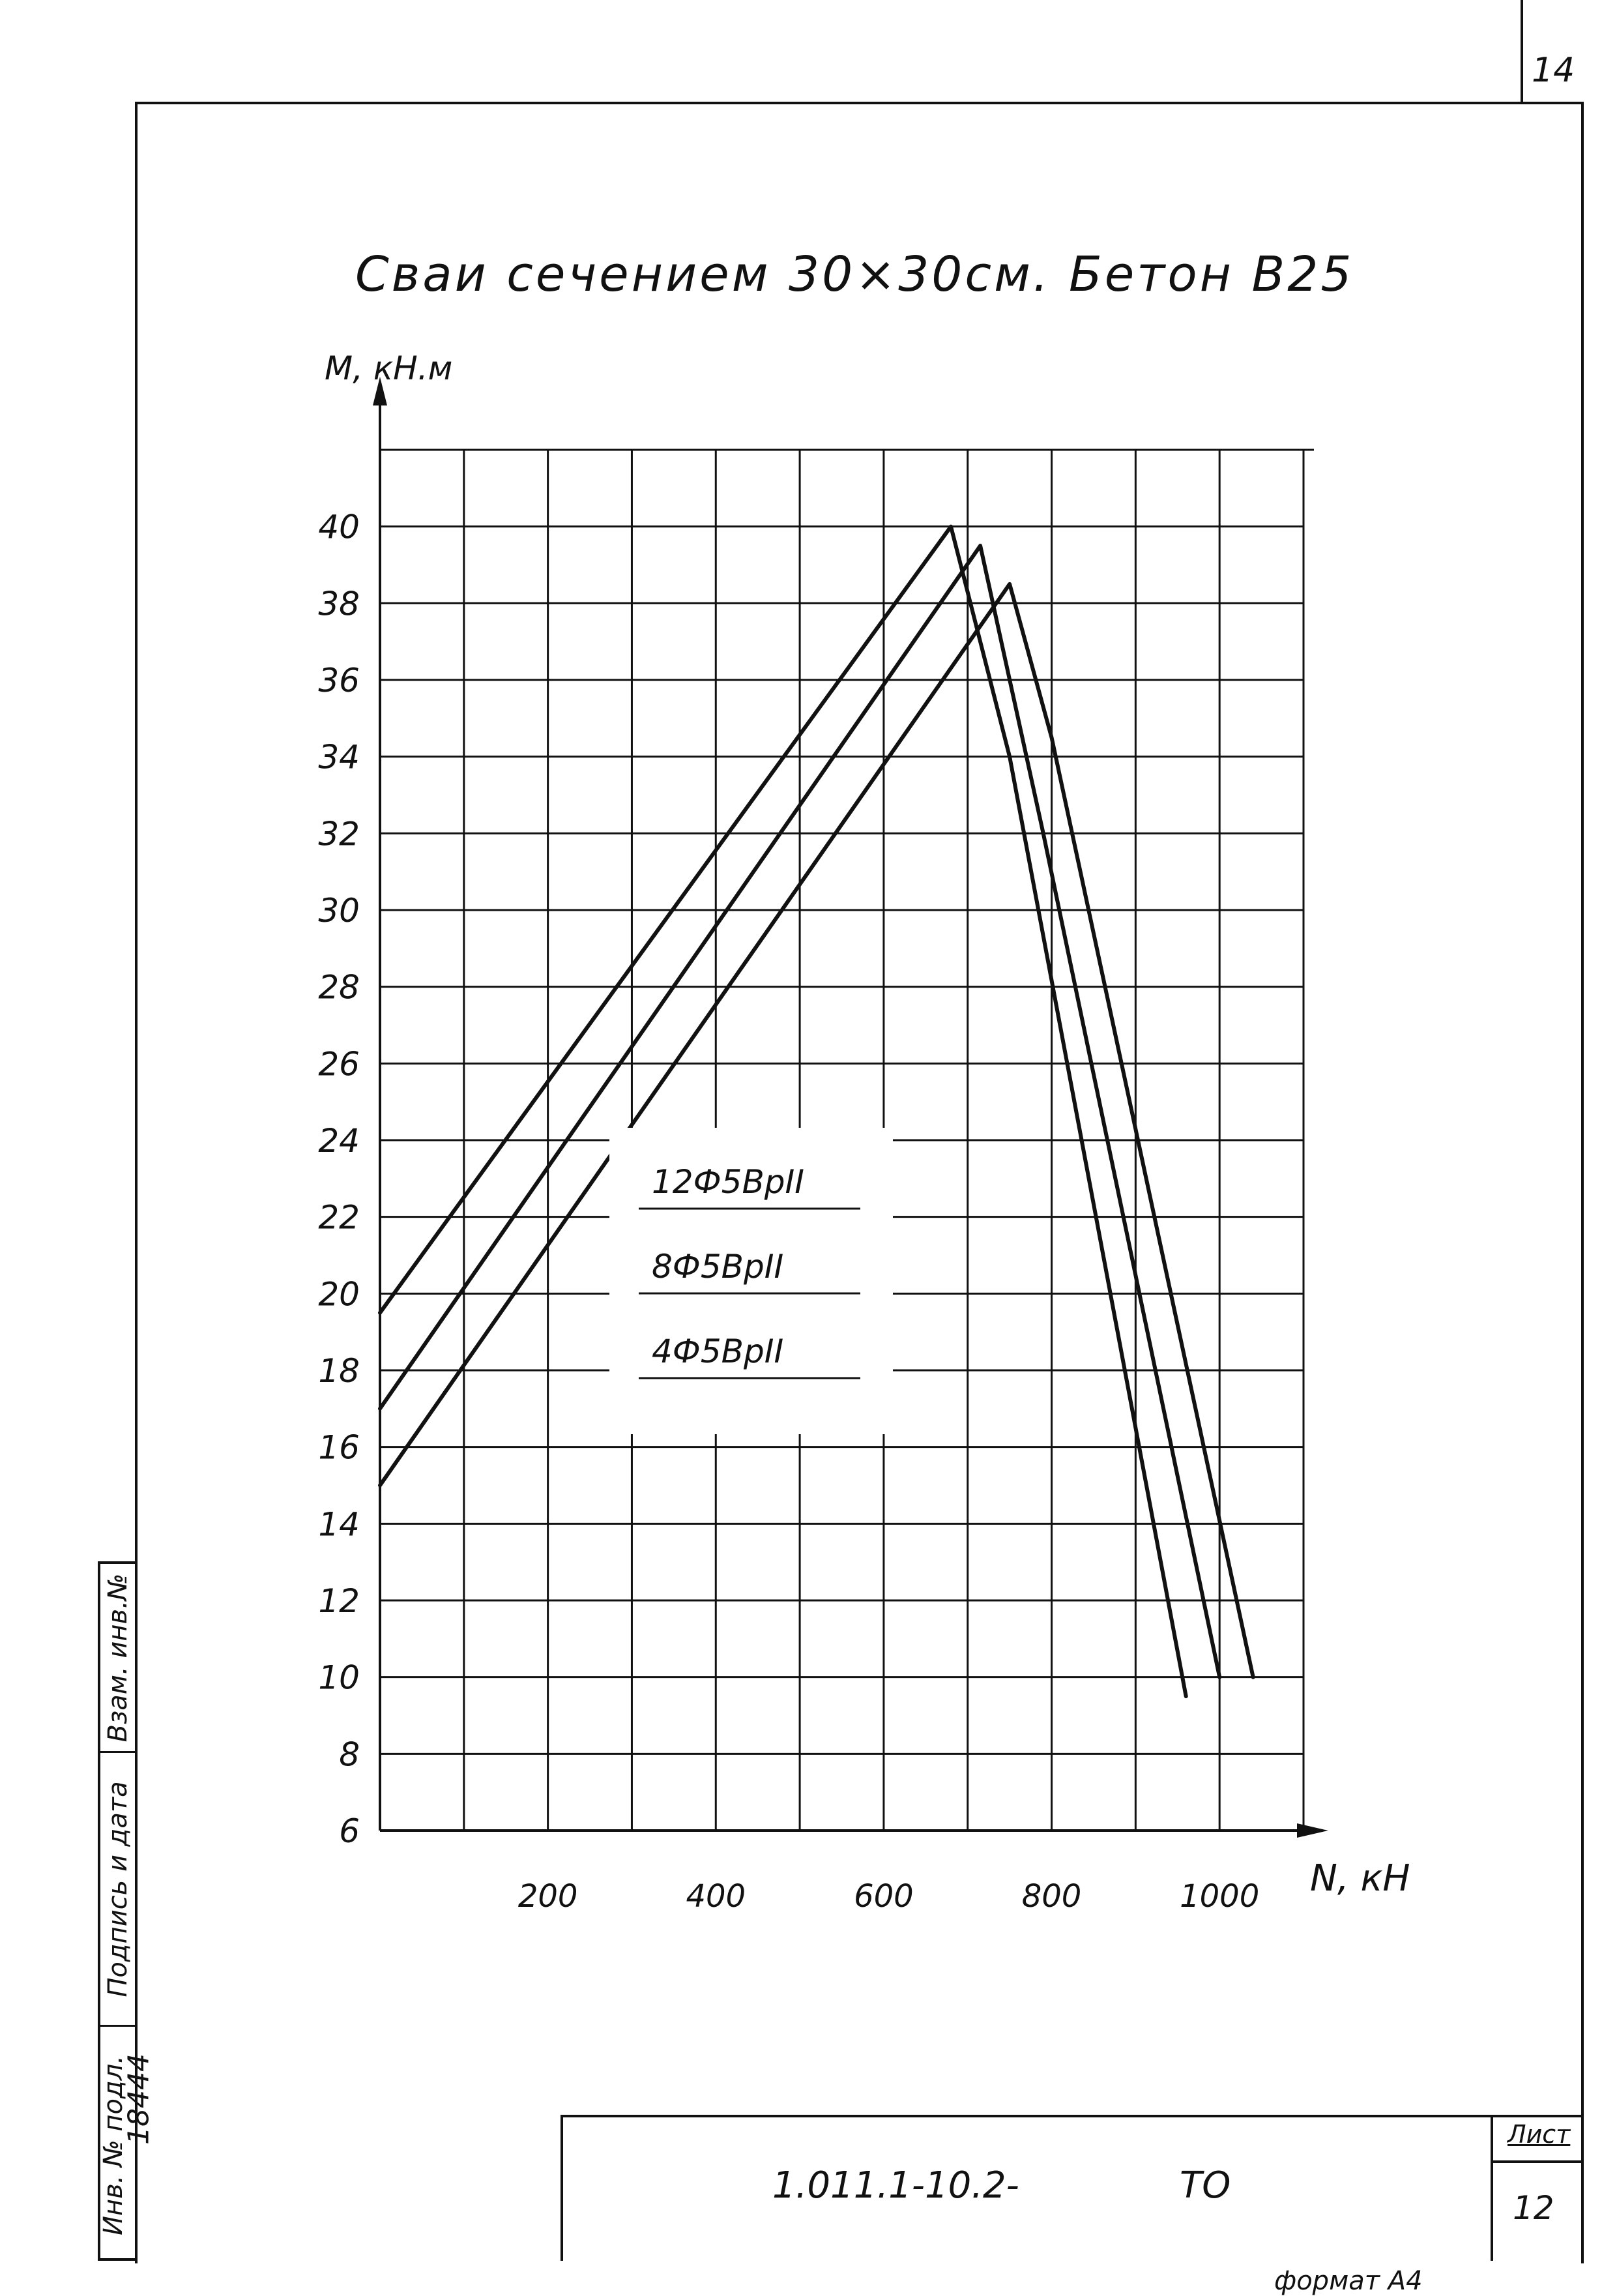  What do you see at coordinates (339, 911) in the screenshot?
I see `y-tick-label: 30` at bounding box center [339, 911].